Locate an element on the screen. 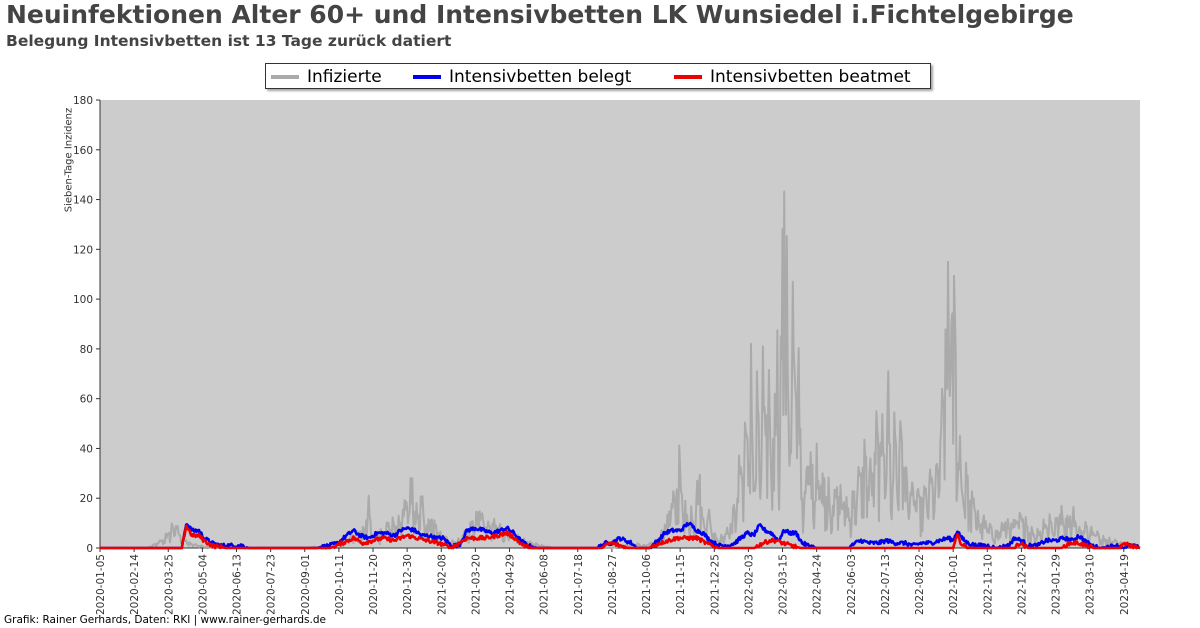 Image resolution: width=1200 pixels, height=628 pixels. x-tick-label: 2021-02-08 is located at coordinates (442, 584).